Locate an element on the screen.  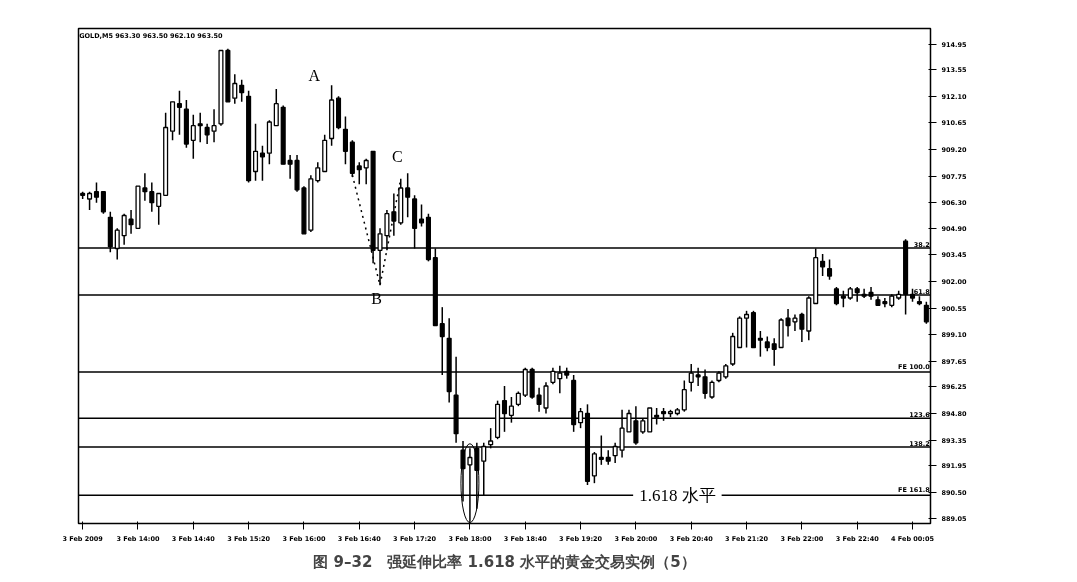
annotation: A is located at coordinates (314, 75).